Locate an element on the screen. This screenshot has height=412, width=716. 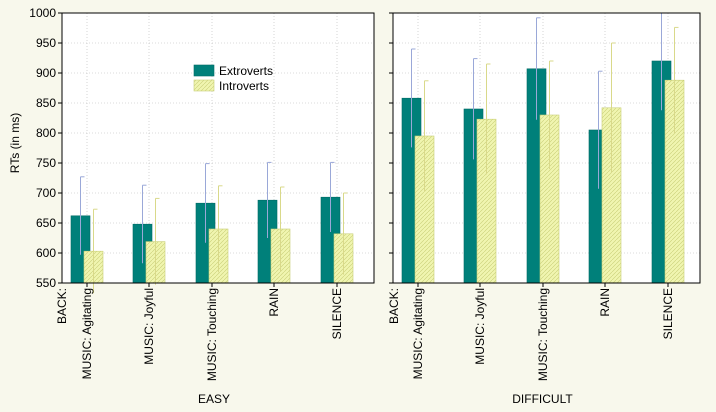
legend-swatch-extroverts is located at coordinates (204, 70).